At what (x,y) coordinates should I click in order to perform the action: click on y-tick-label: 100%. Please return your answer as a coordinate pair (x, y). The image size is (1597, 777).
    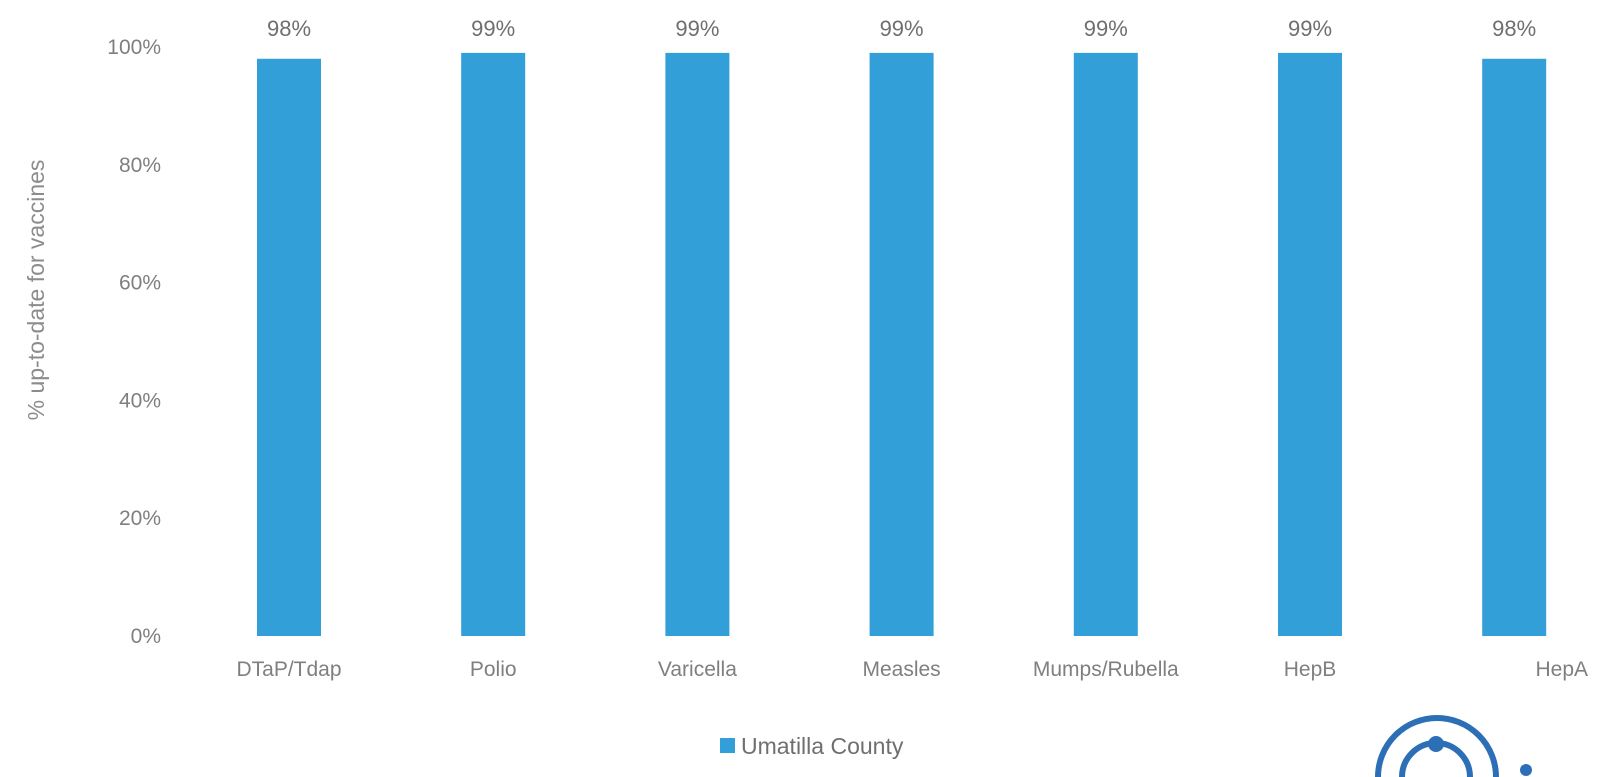
    Looking at the image, I should click on (134, 47).